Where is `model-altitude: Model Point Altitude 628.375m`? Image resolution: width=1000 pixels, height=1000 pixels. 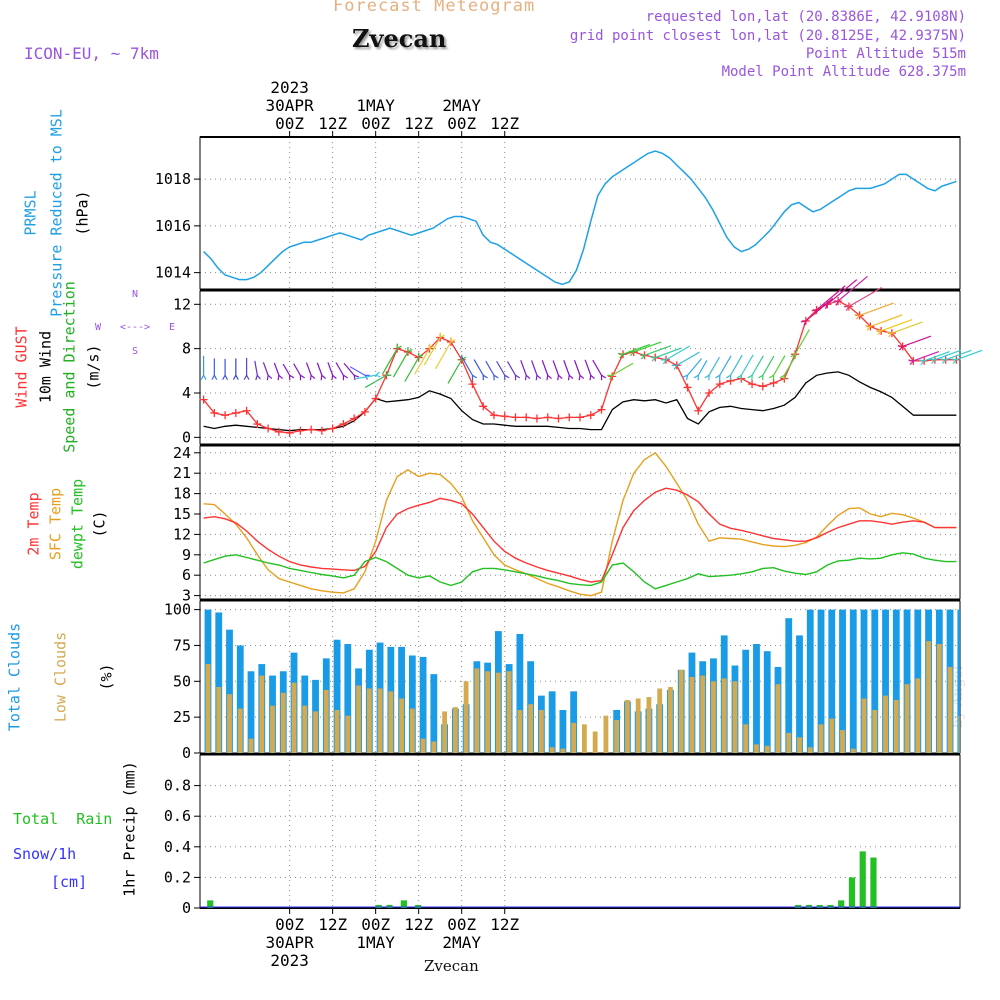
model-altitude: Model Point Altitude 628.375m is located at coordinates (843, 72).